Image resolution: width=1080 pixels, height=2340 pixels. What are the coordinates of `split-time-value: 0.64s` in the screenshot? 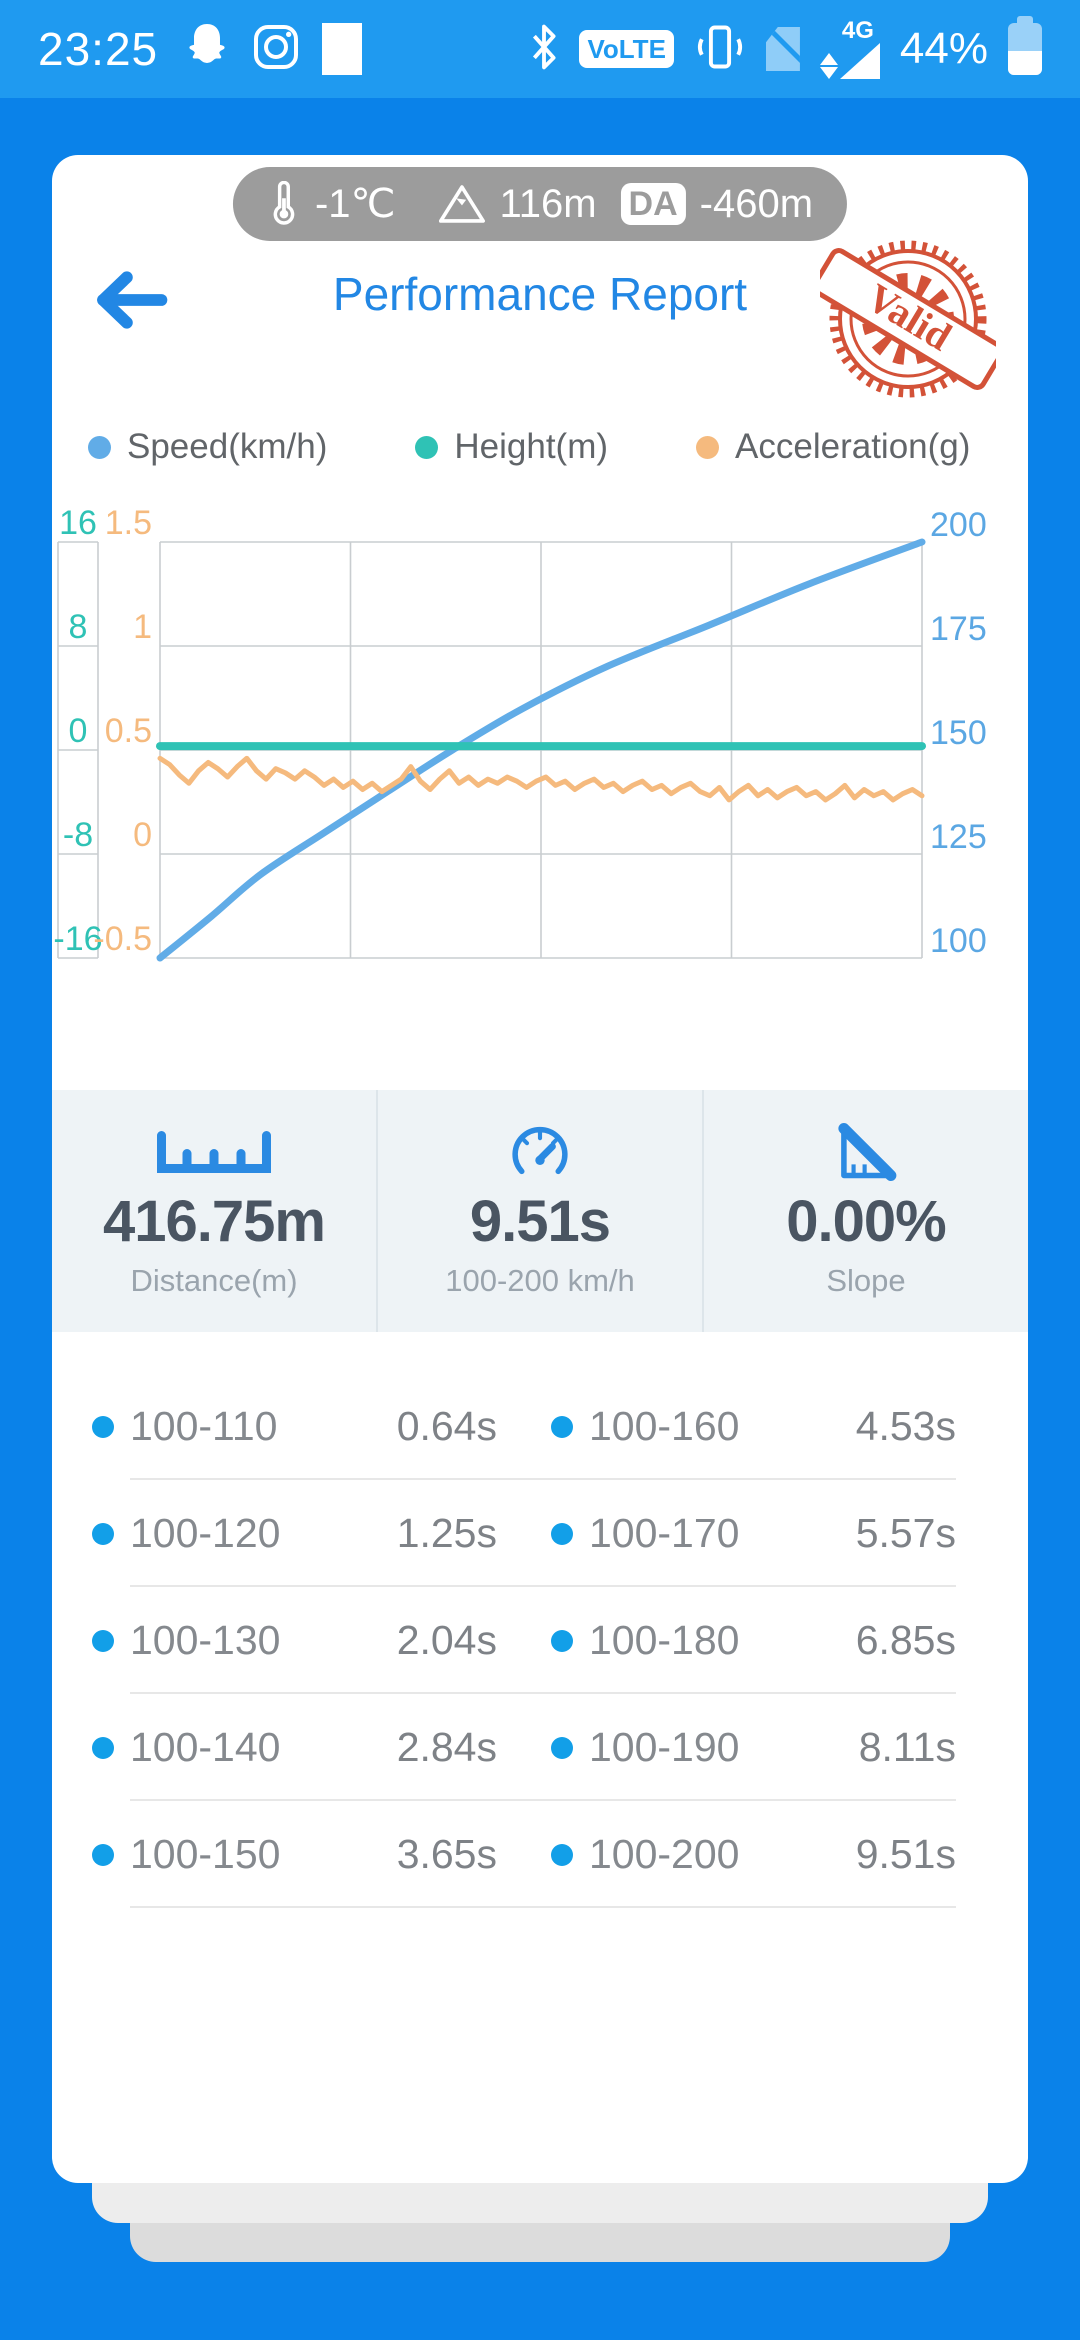 It's located at (446, 1426).